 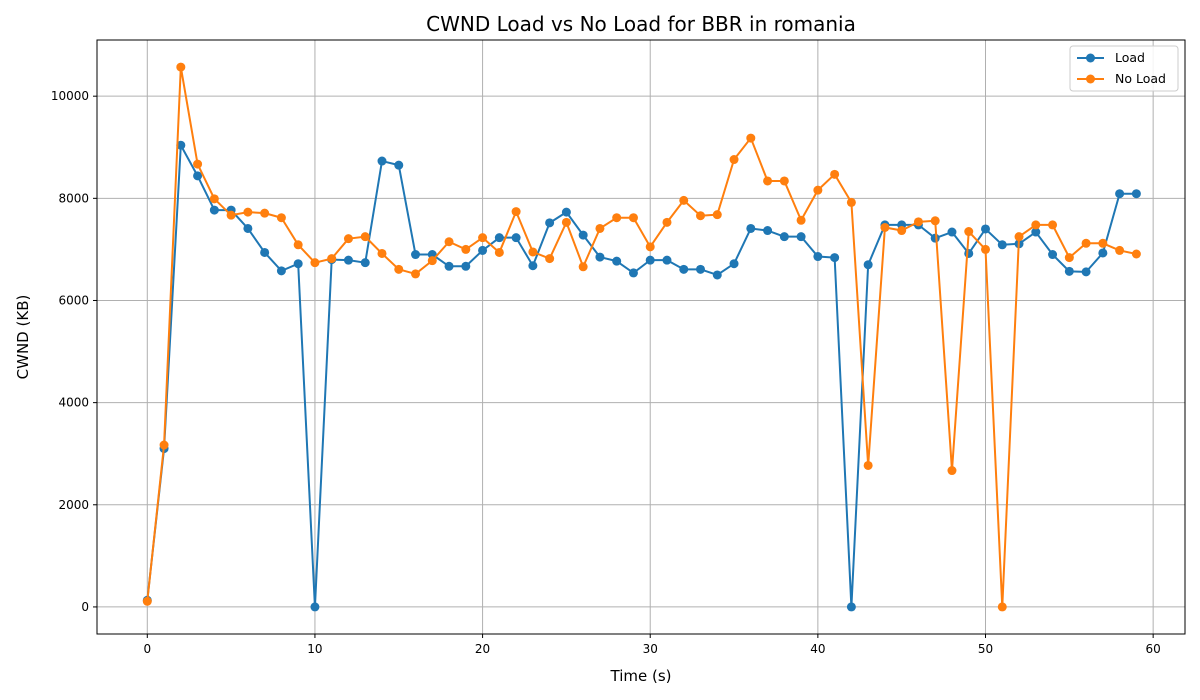 I want to click on y-tick-label: 0, so click(x=85, y=607).